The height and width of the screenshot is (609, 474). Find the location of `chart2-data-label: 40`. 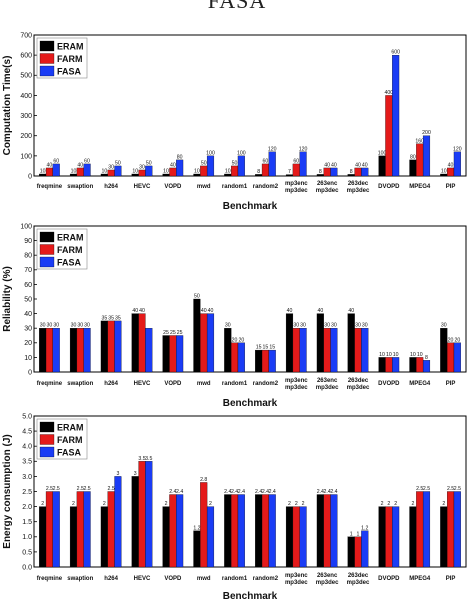

chart2-data-label: 40 is located at coordinates (135, 311).